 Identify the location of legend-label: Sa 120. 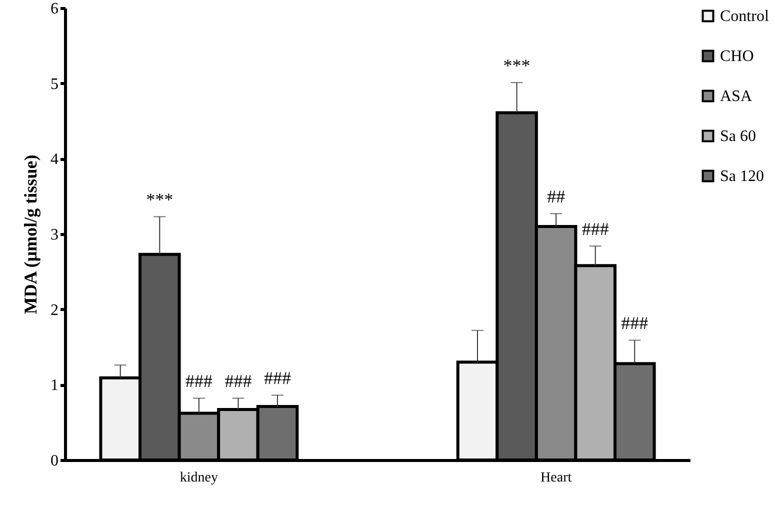
(742, 176).